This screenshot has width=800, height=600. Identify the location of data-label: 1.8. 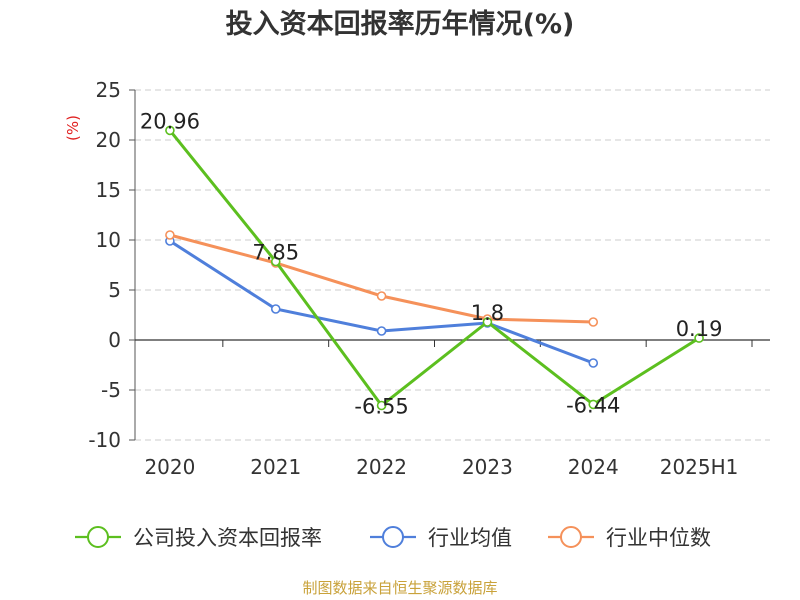
(487, 313).